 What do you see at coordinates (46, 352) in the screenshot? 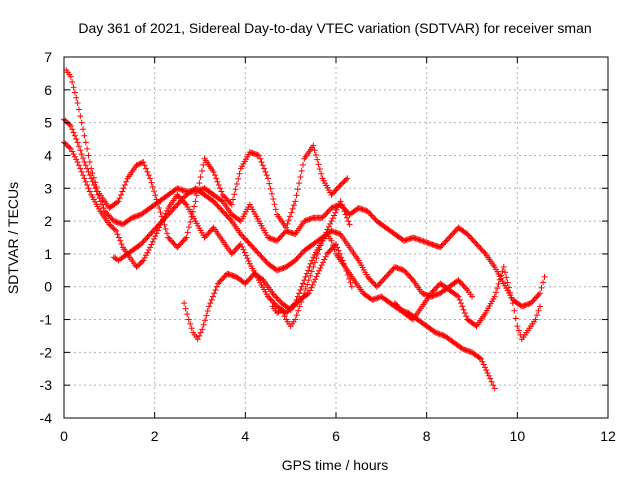
I see `y-tick-label: -2` at bounding box center [46, 352].